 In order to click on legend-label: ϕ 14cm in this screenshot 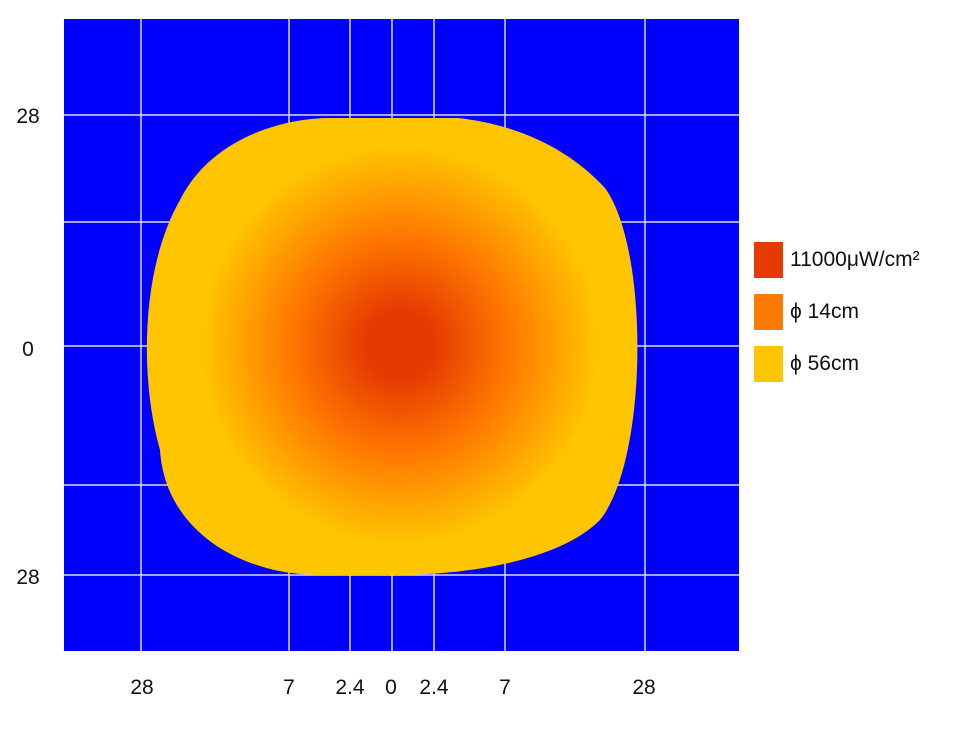, I will do `click(824, 311)`.